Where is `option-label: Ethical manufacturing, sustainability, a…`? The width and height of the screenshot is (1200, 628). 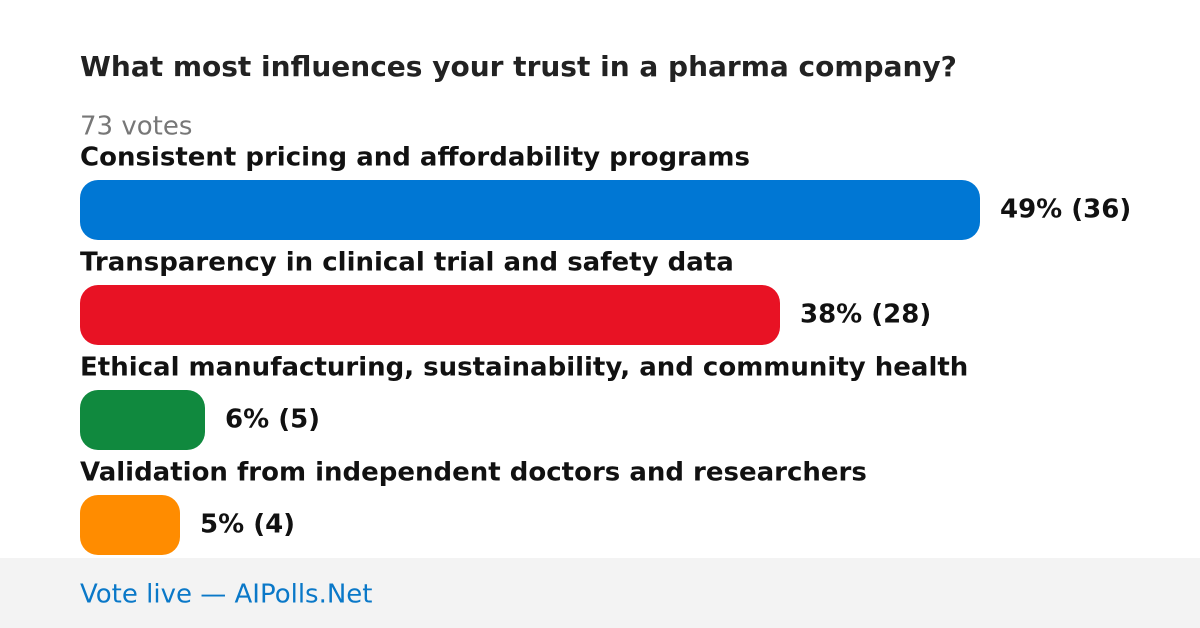 option-label: Ethical manufacturing, sustainability, a… is located at coordinates (524, 368).